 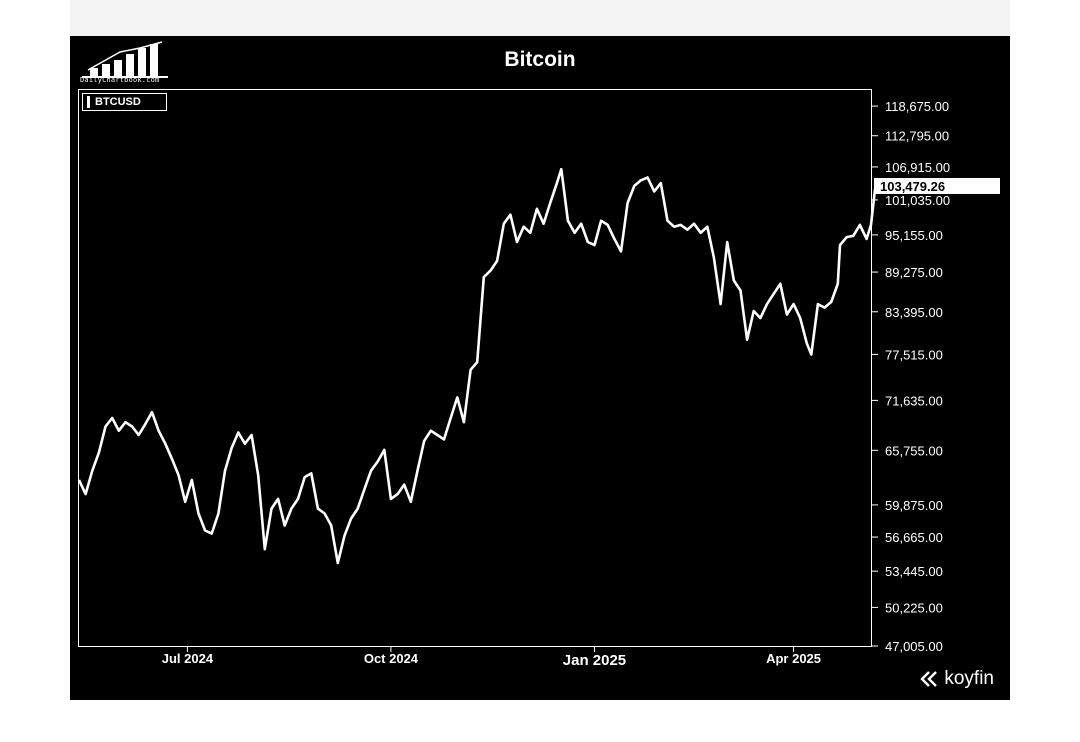 I want to click on y-tick-label-9: 65,755.00, so click(x=914, y=450).